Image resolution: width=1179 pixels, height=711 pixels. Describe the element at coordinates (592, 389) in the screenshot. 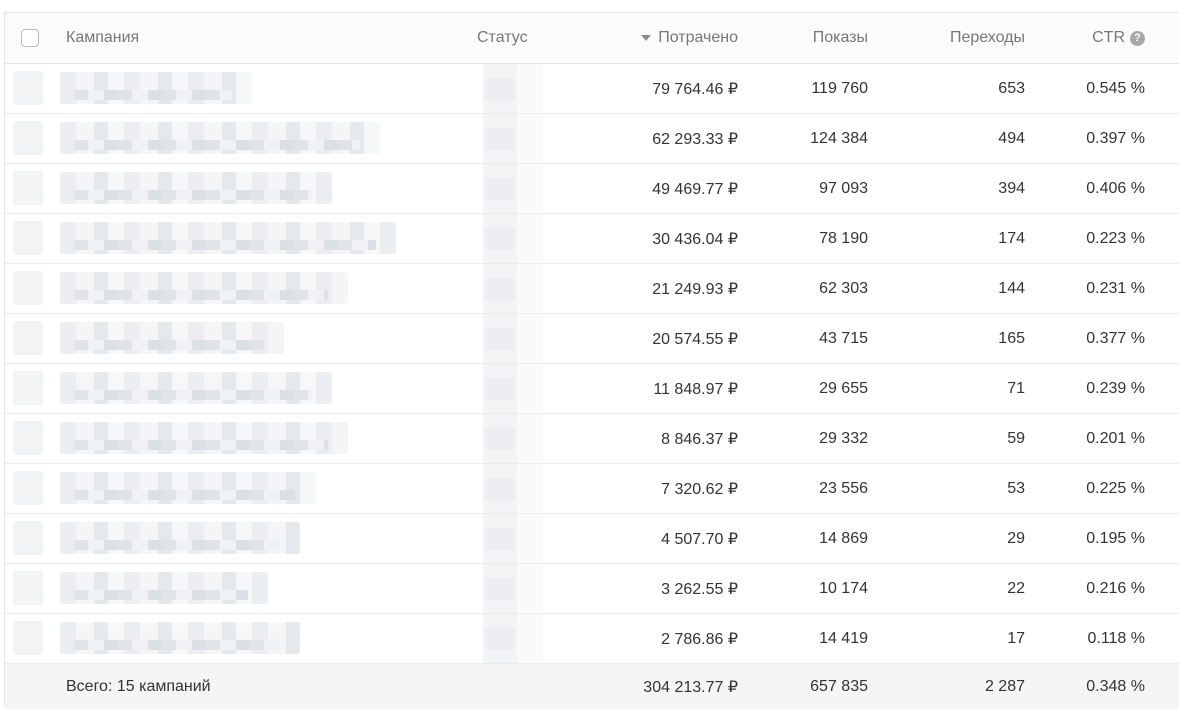

I see `table-row: 11 848.97 ₽ 29 655 71 0.239 %` at that location.